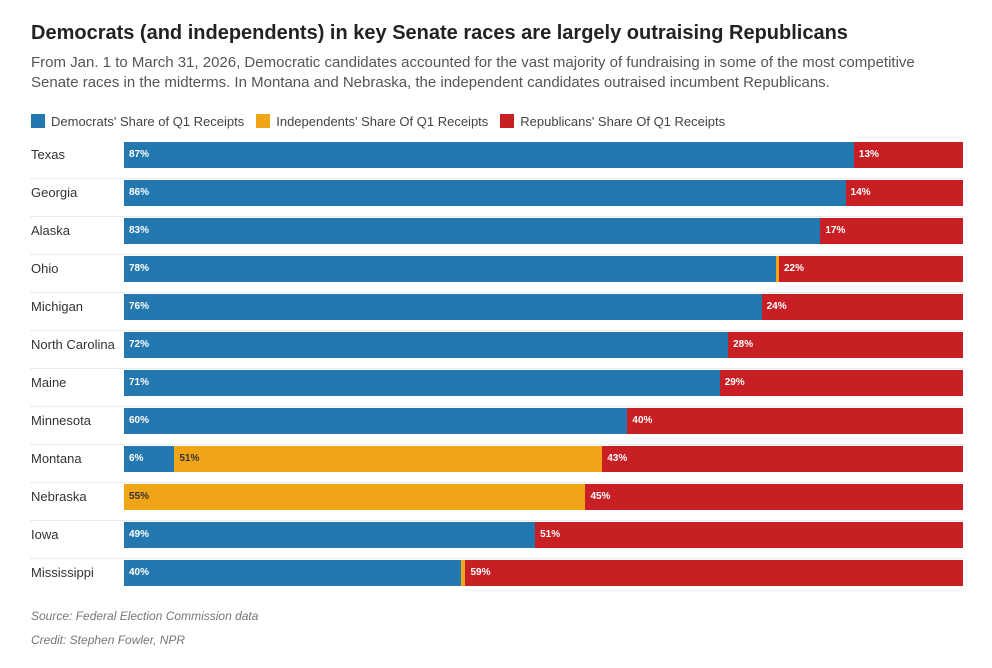 The width and height of the screenshot is (992, 668). Describe the element at coordinates (749, 535) in the screenshot. I see `bar-segment-republicans: 51%` at that location.